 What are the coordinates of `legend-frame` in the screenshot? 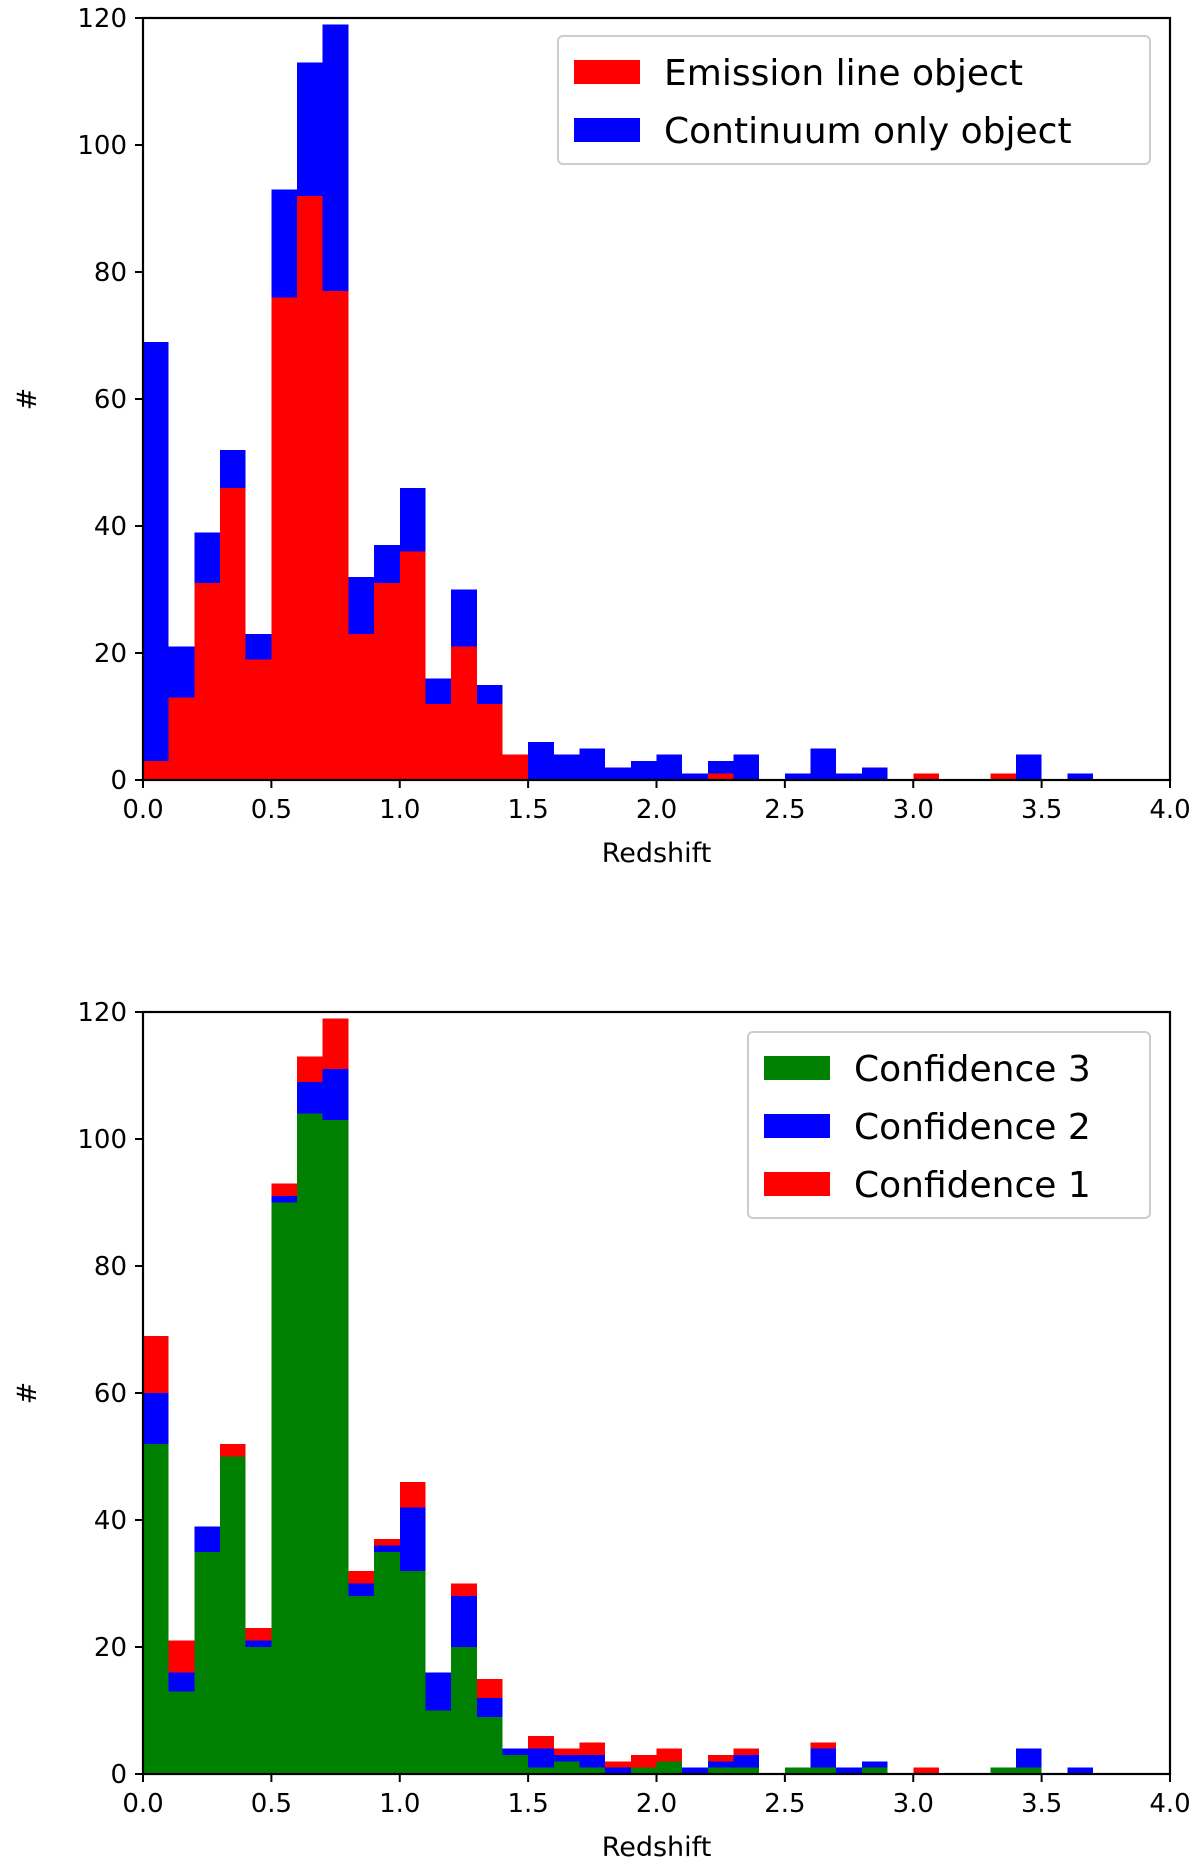 It's located at (949, 1125).